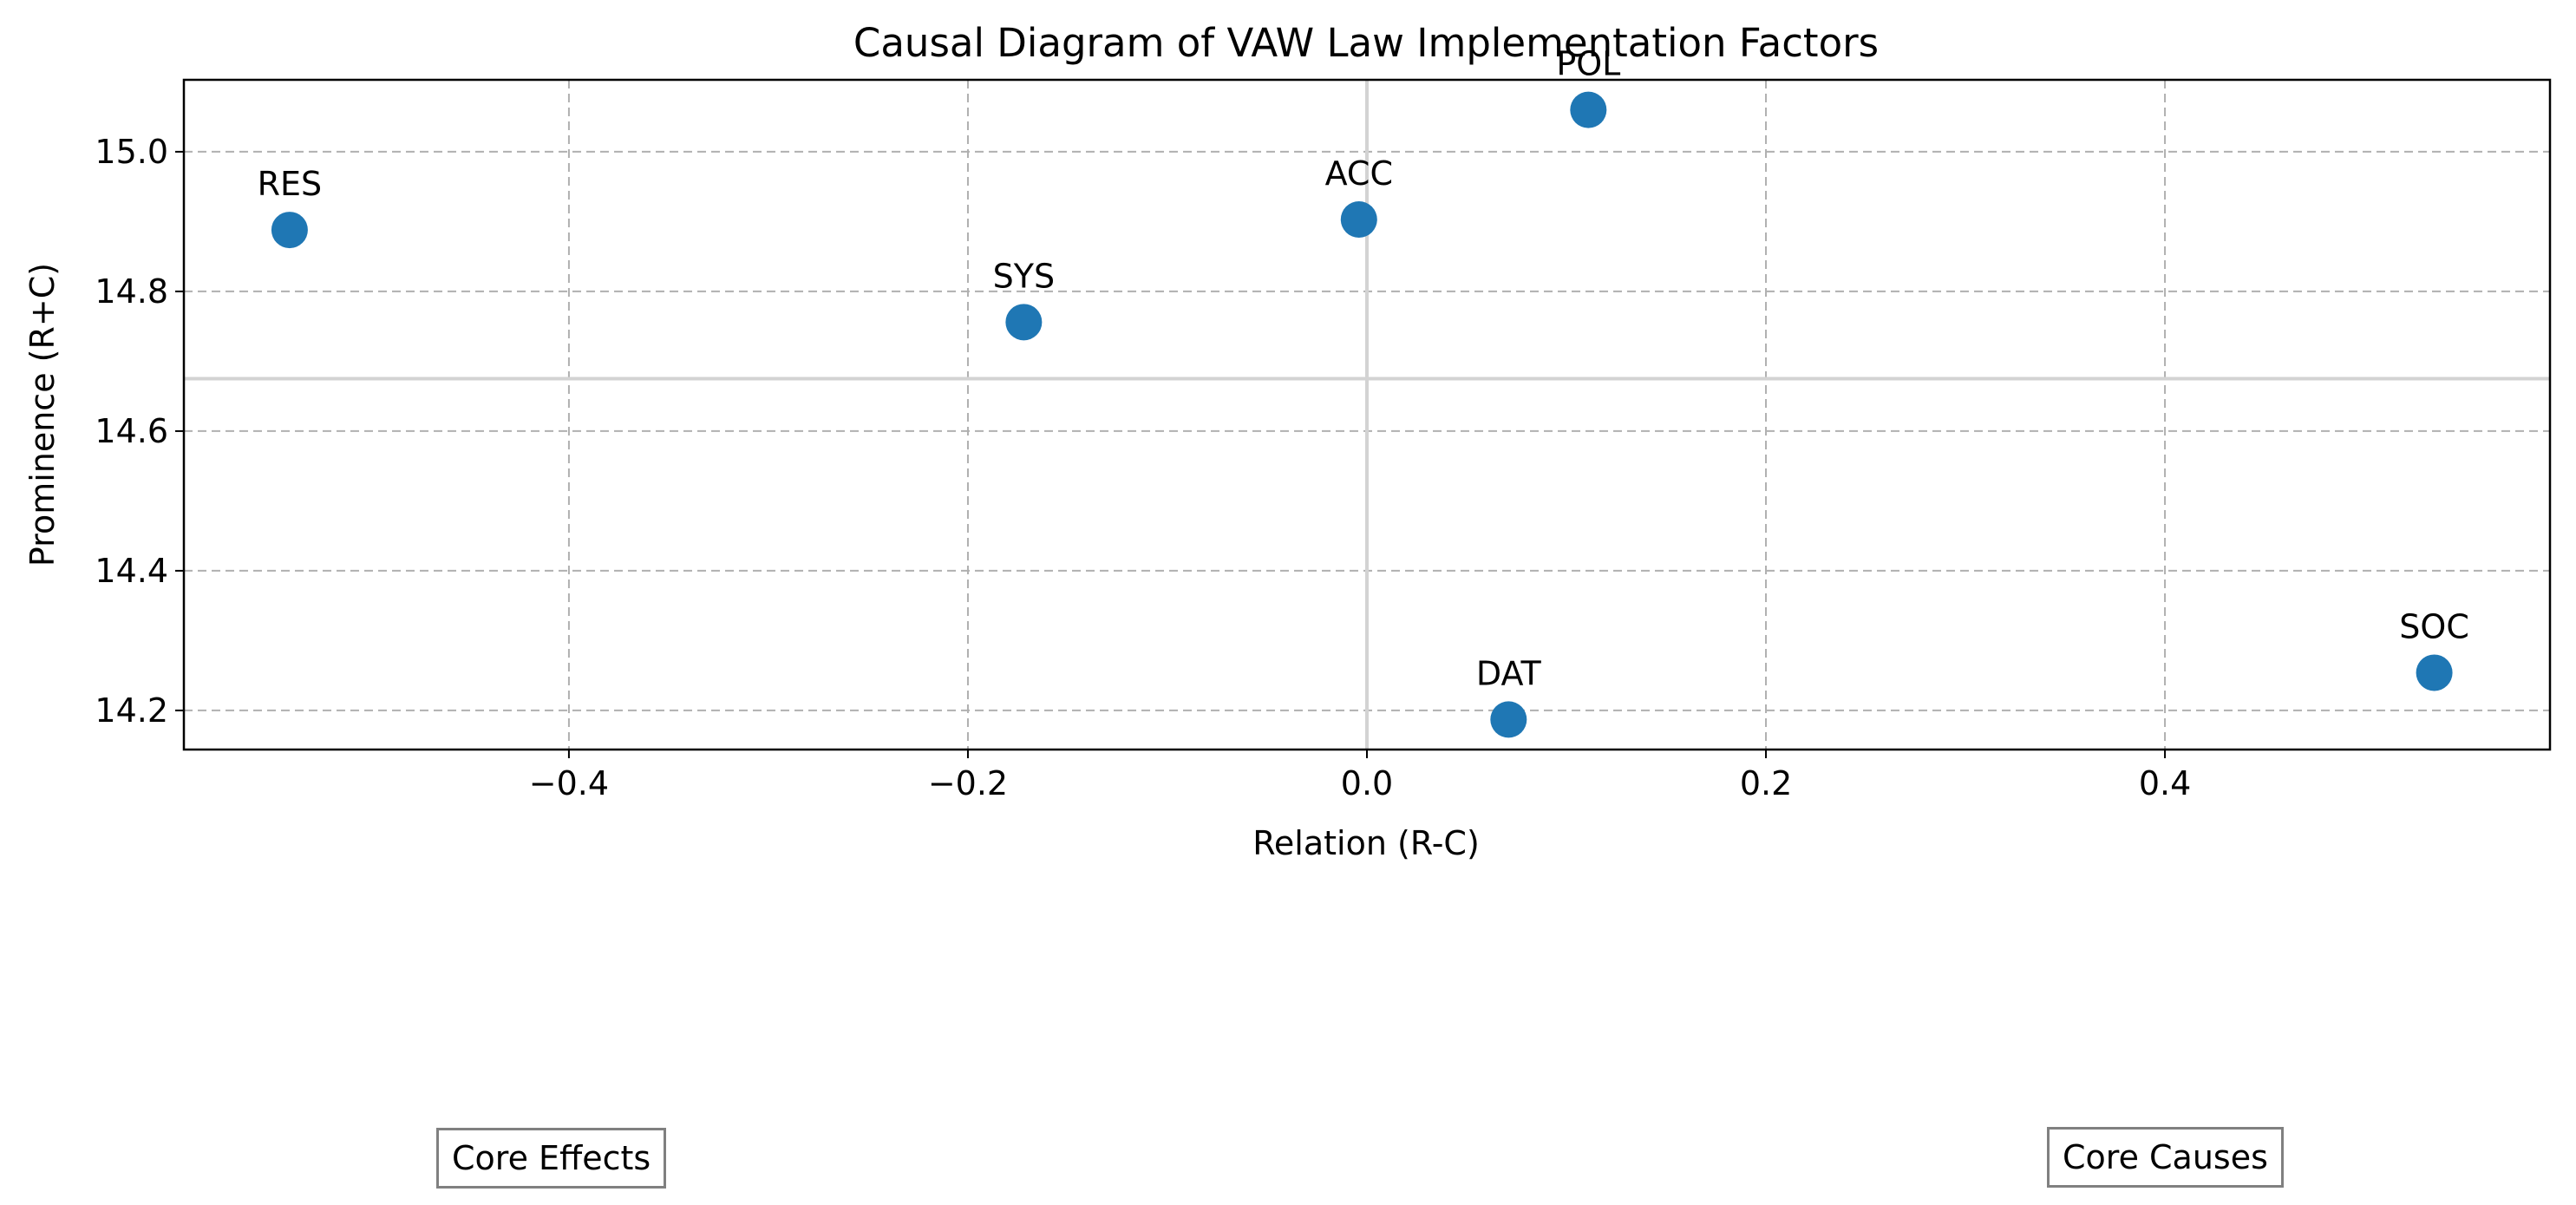 This screenshot has width=2576, height=1205. I want to click on data-point-soc, so click(2434, 672).